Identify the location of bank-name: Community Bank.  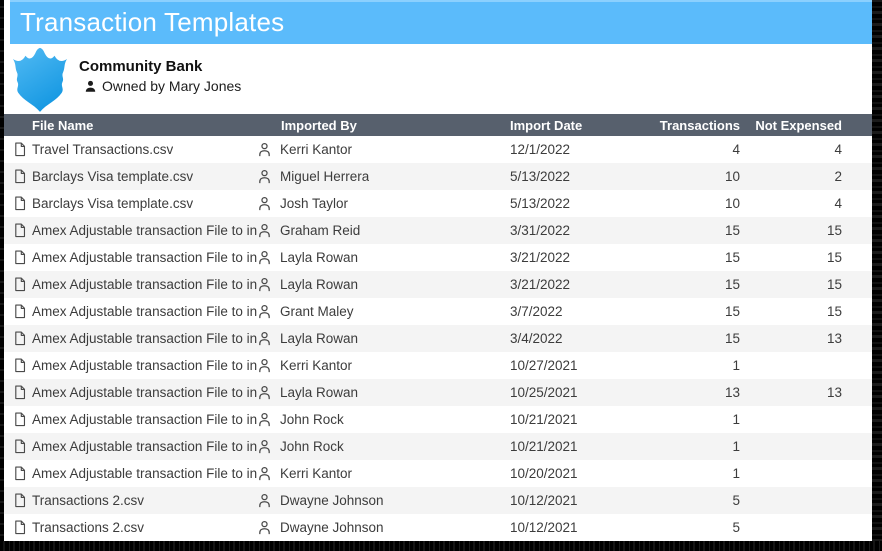
(141, 66).